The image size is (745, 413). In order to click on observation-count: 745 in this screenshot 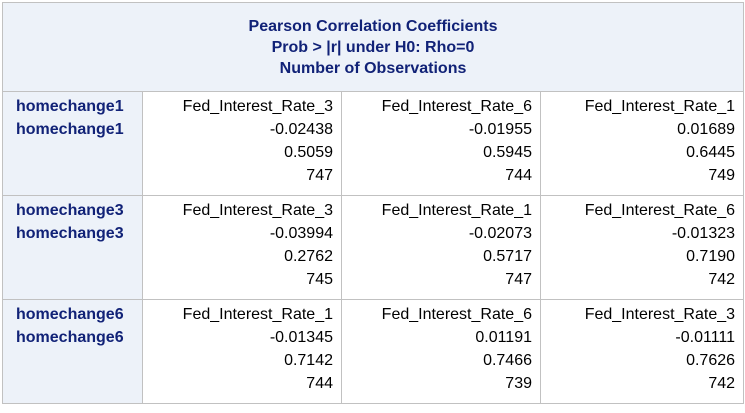, I will do `click(319, 279)`.